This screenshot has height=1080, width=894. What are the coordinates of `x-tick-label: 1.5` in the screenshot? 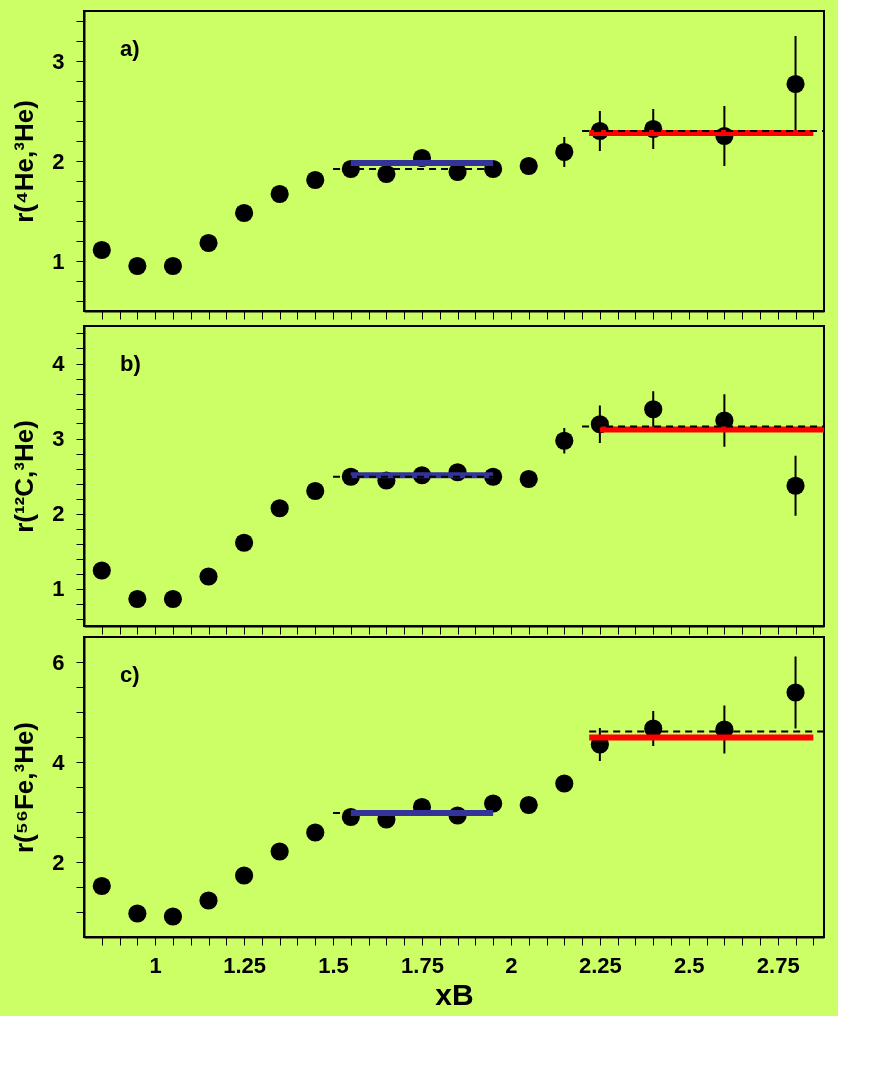 It's located at (333, 965).